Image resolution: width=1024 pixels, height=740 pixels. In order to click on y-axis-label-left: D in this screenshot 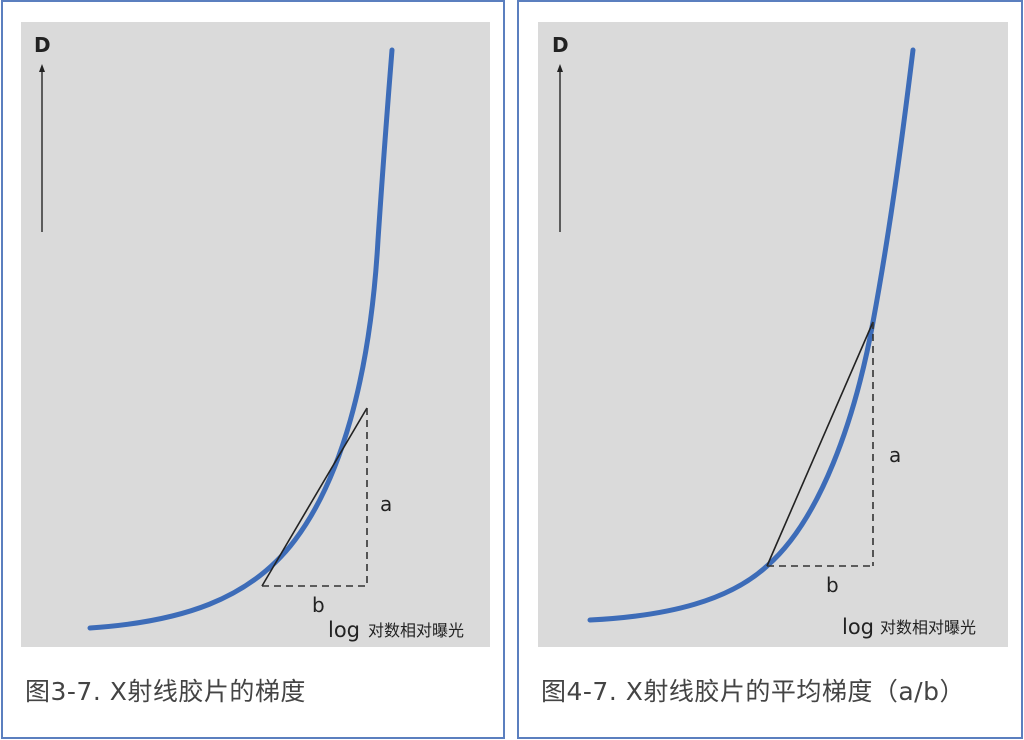, I will do `click(42, 45)`.